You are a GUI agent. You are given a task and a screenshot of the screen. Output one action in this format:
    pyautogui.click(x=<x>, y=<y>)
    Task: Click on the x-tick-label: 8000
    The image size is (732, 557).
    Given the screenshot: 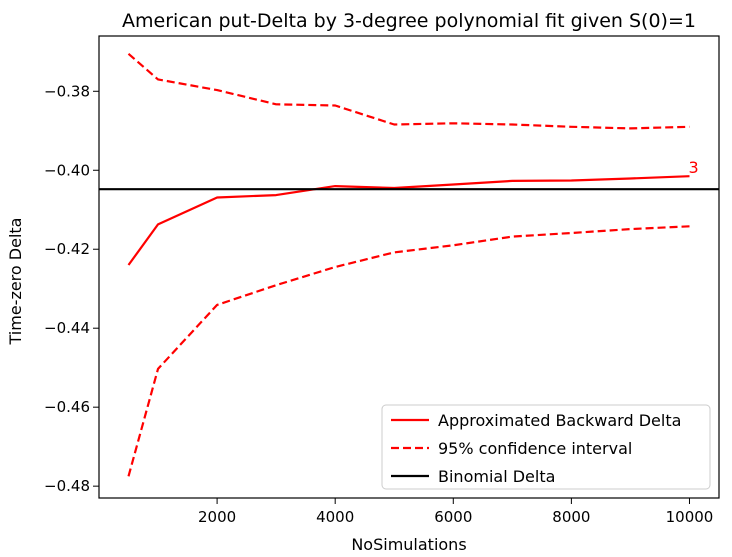 What is the action you would take?
    pyautogui.click(x=571, y=517)
    